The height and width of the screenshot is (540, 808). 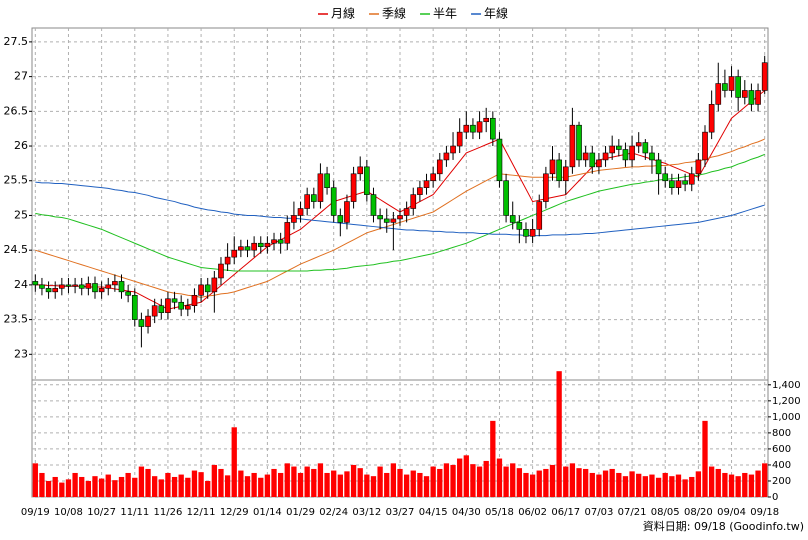 I want to click on ma-line, so click(x=400, y=209).